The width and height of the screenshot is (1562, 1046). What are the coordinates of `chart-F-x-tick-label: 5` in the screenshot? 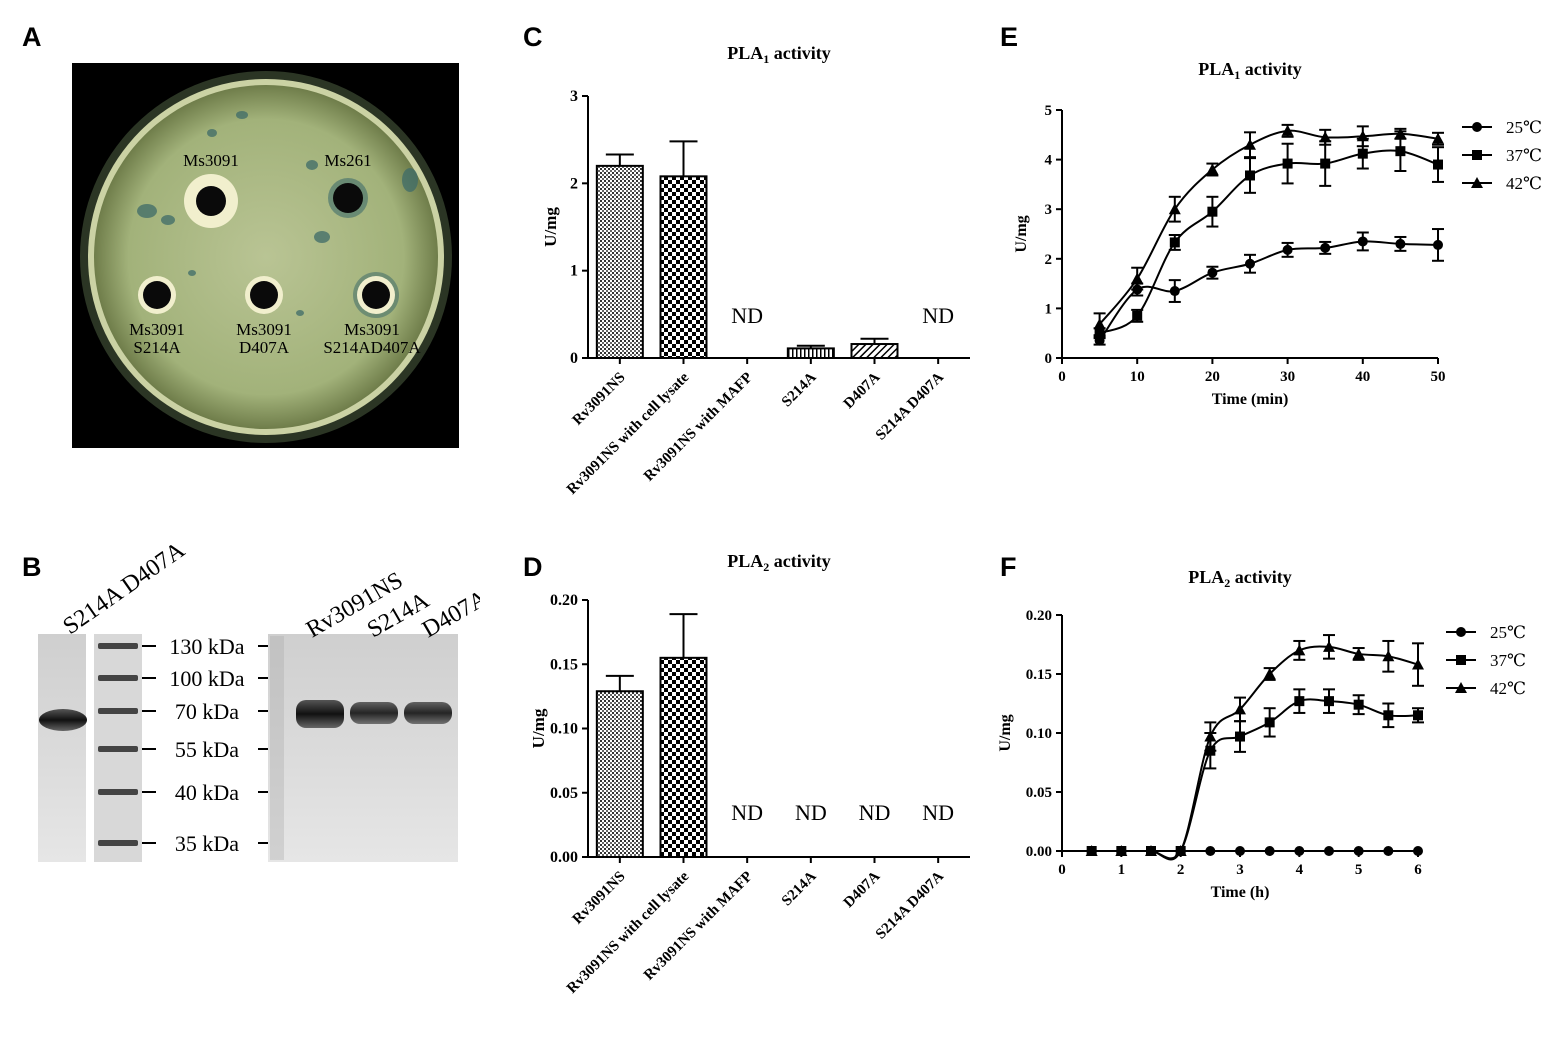 It's located at (1359, 870).